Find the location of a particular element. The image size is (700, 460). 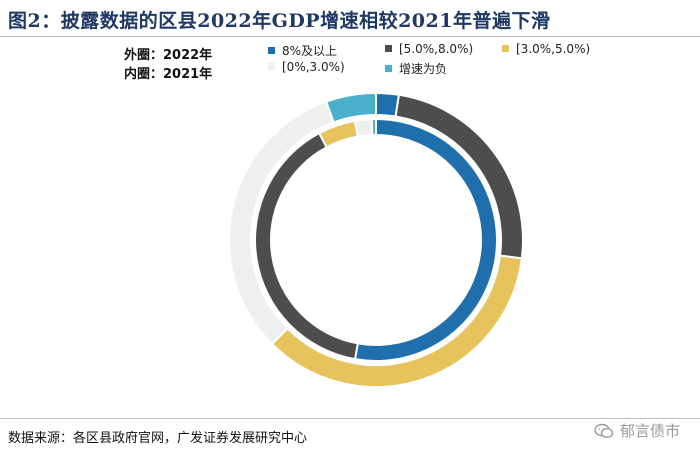

watermark: 郁言债市 is located at coordinates (637, 430).